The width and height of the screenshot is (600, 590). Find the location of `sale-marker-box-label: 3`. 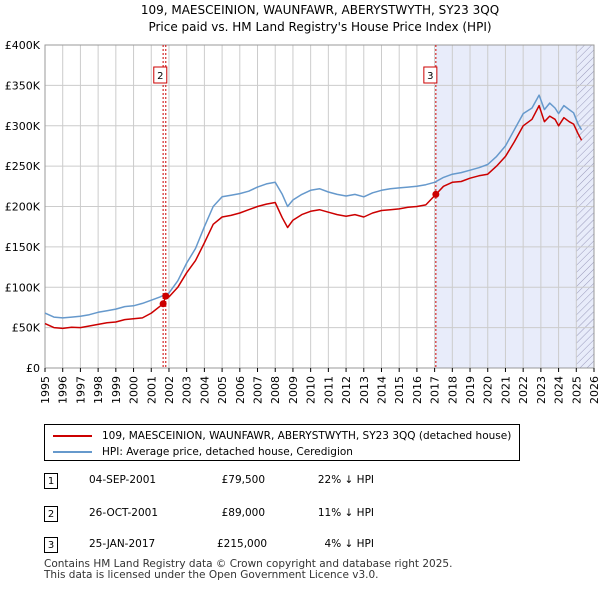

sale-marker-box-label: 3 is located at coordinates (430, 76).